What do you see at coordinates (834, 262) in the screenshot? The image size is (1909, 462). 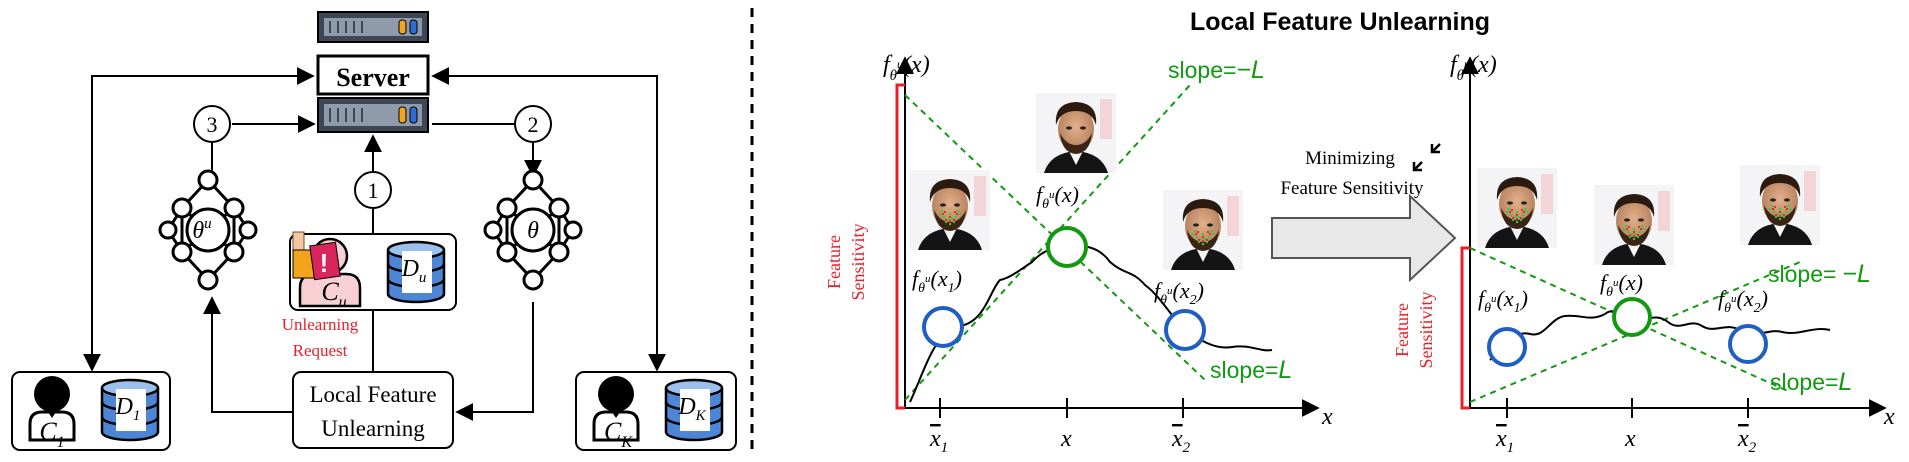 I see `left-plot-sensitivity-line1: Feature` at bounding box center [834, 262].